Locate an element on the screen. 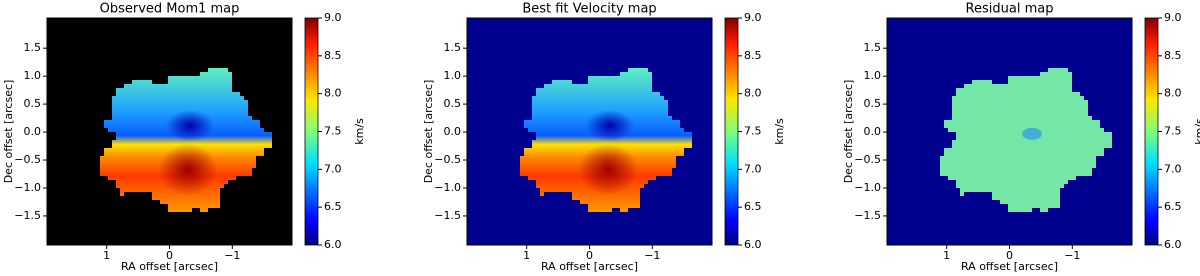 The height and width of the screenshot is (276, 1200). panel-title: Observed Mom1 map is located at coordinates (170, 9).